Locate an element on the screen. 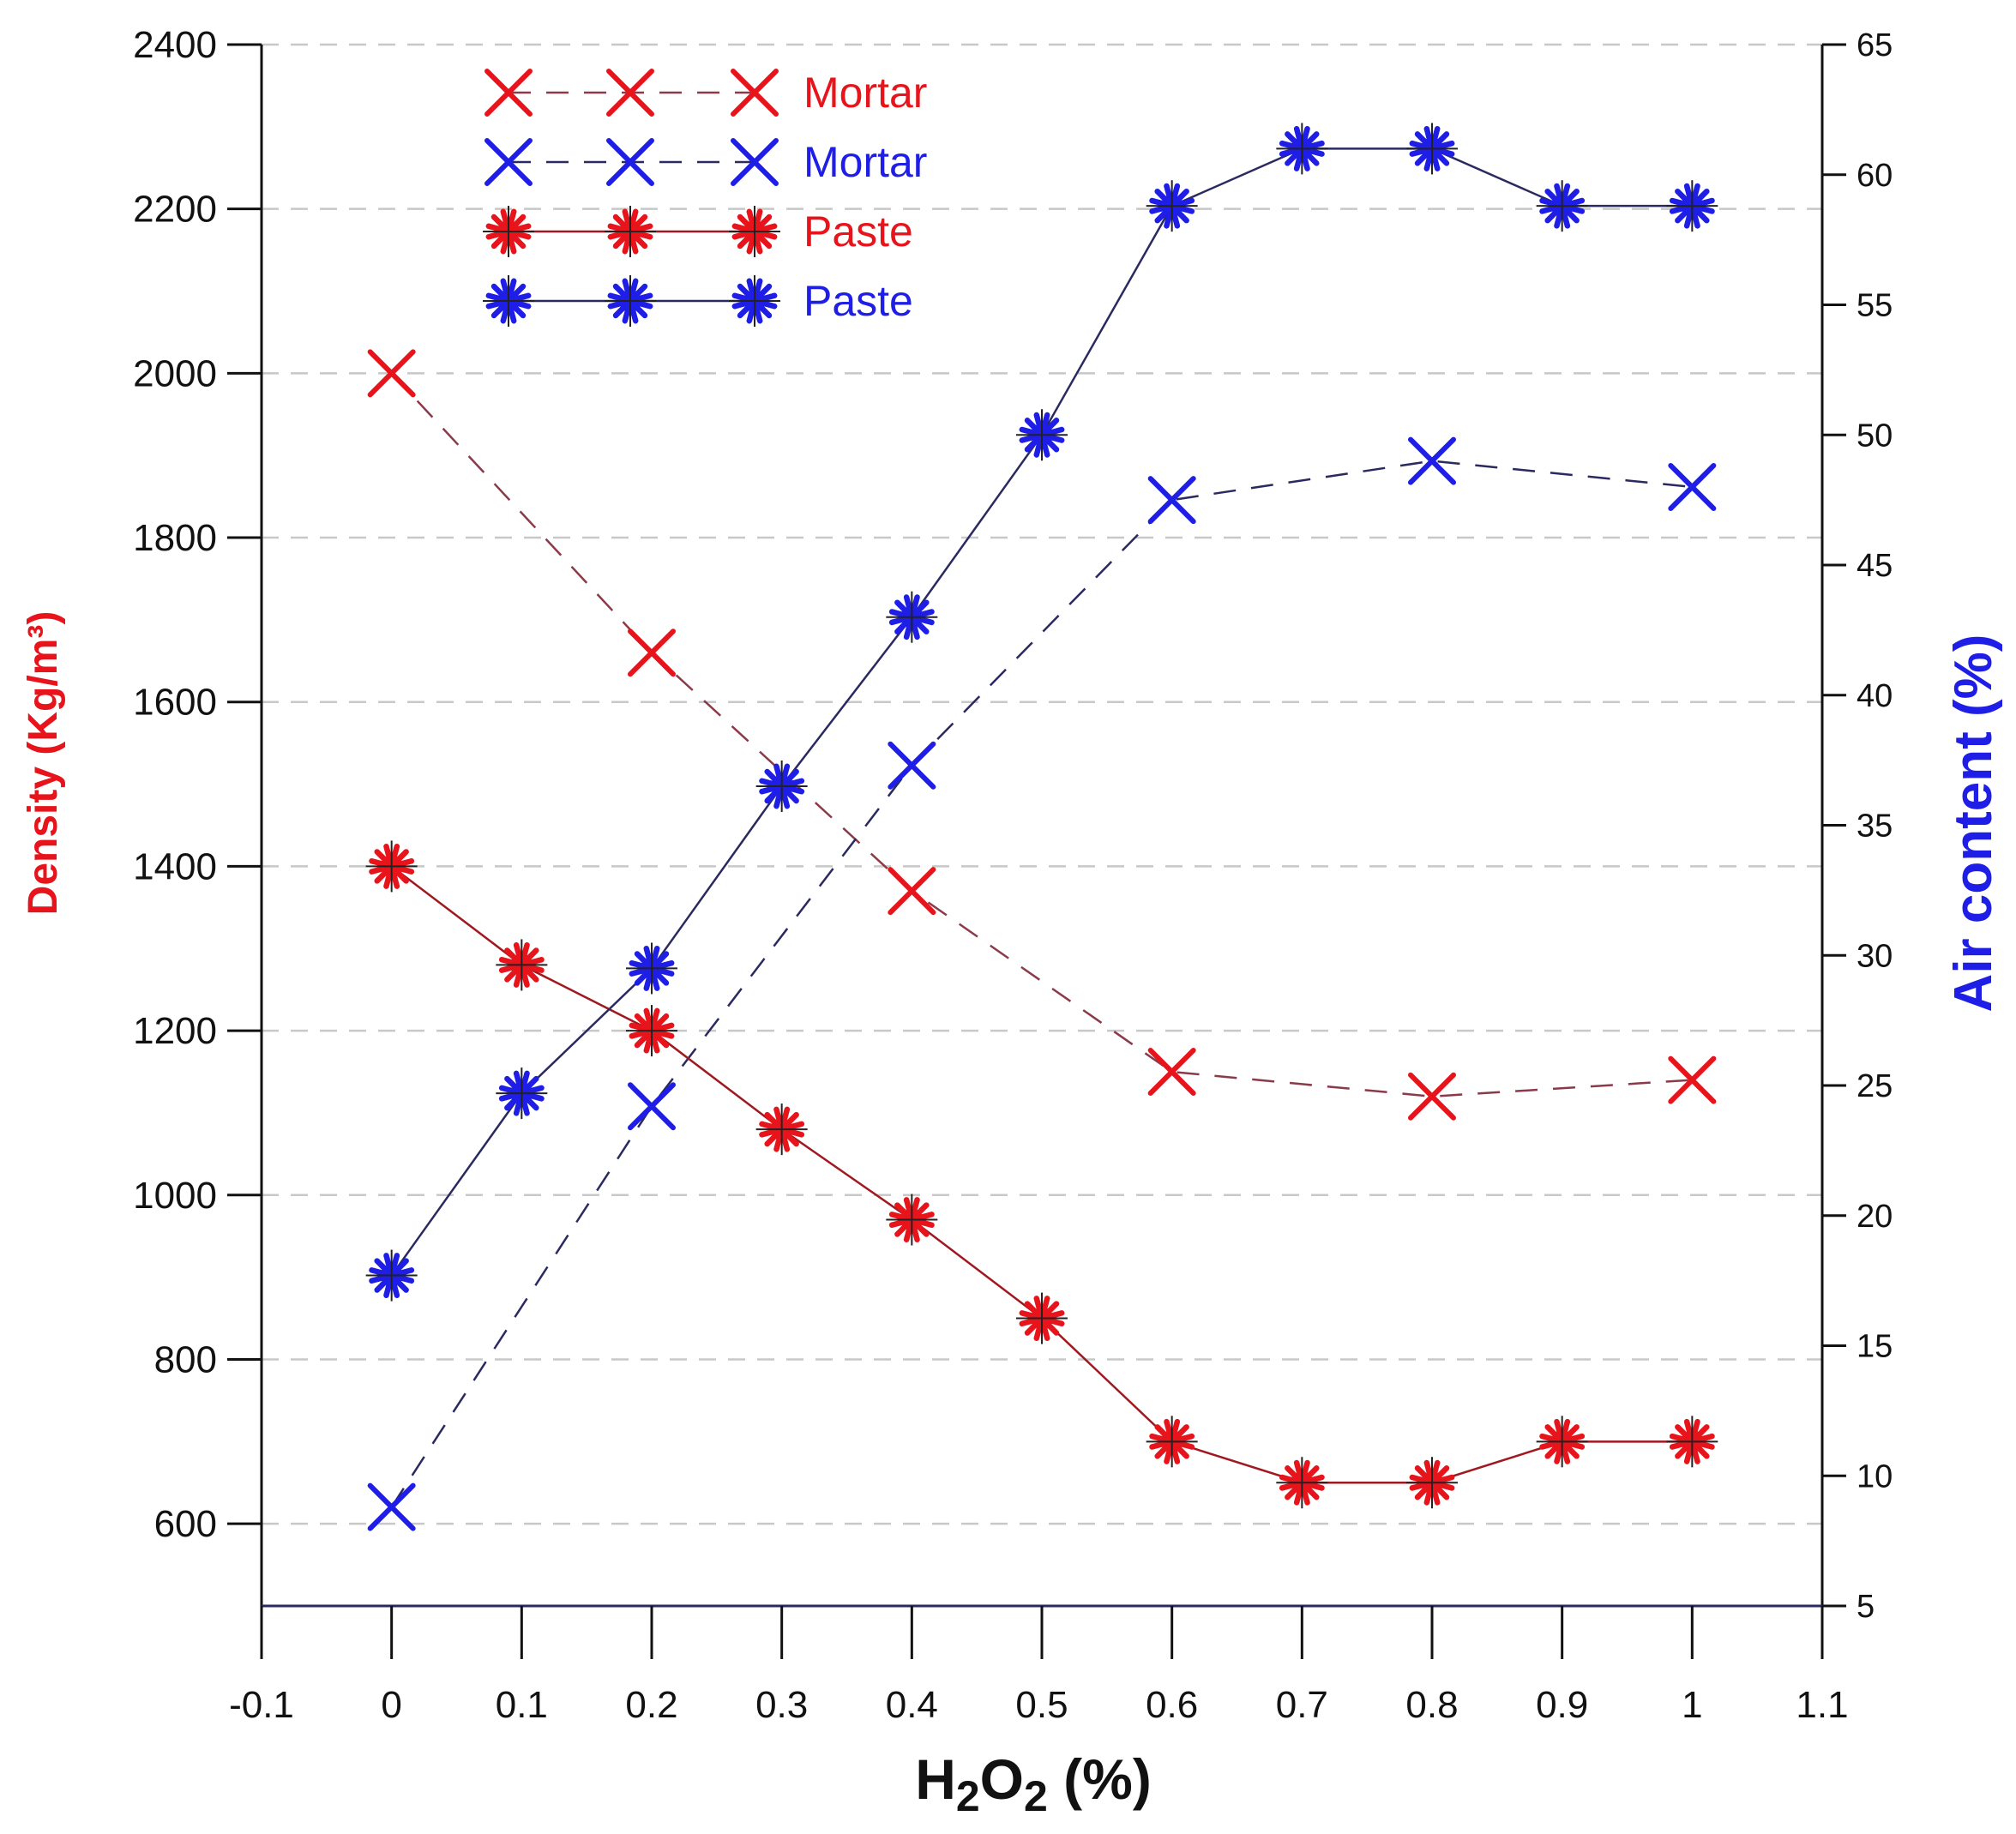 This screenshot has width=2016, height=1834. right-tick-label-20: 20 is located at coordinates (1875, 1217).